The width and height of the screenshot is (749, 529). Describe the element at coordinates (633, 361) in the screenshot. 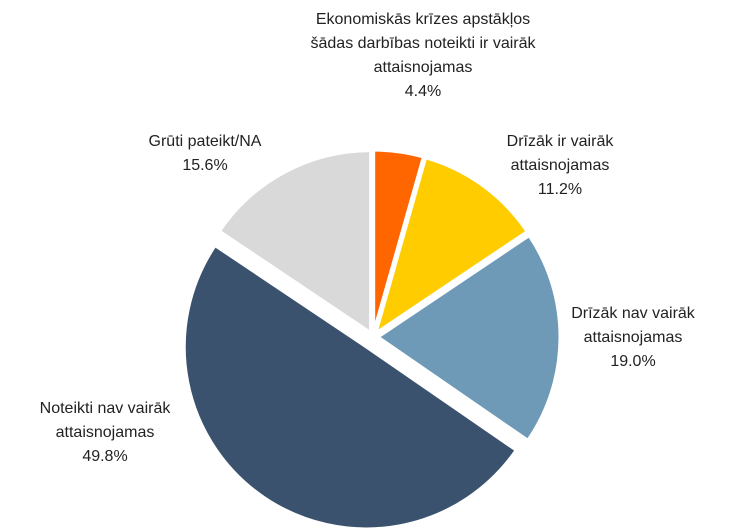

I see `value-label: 19.0%` at that location.